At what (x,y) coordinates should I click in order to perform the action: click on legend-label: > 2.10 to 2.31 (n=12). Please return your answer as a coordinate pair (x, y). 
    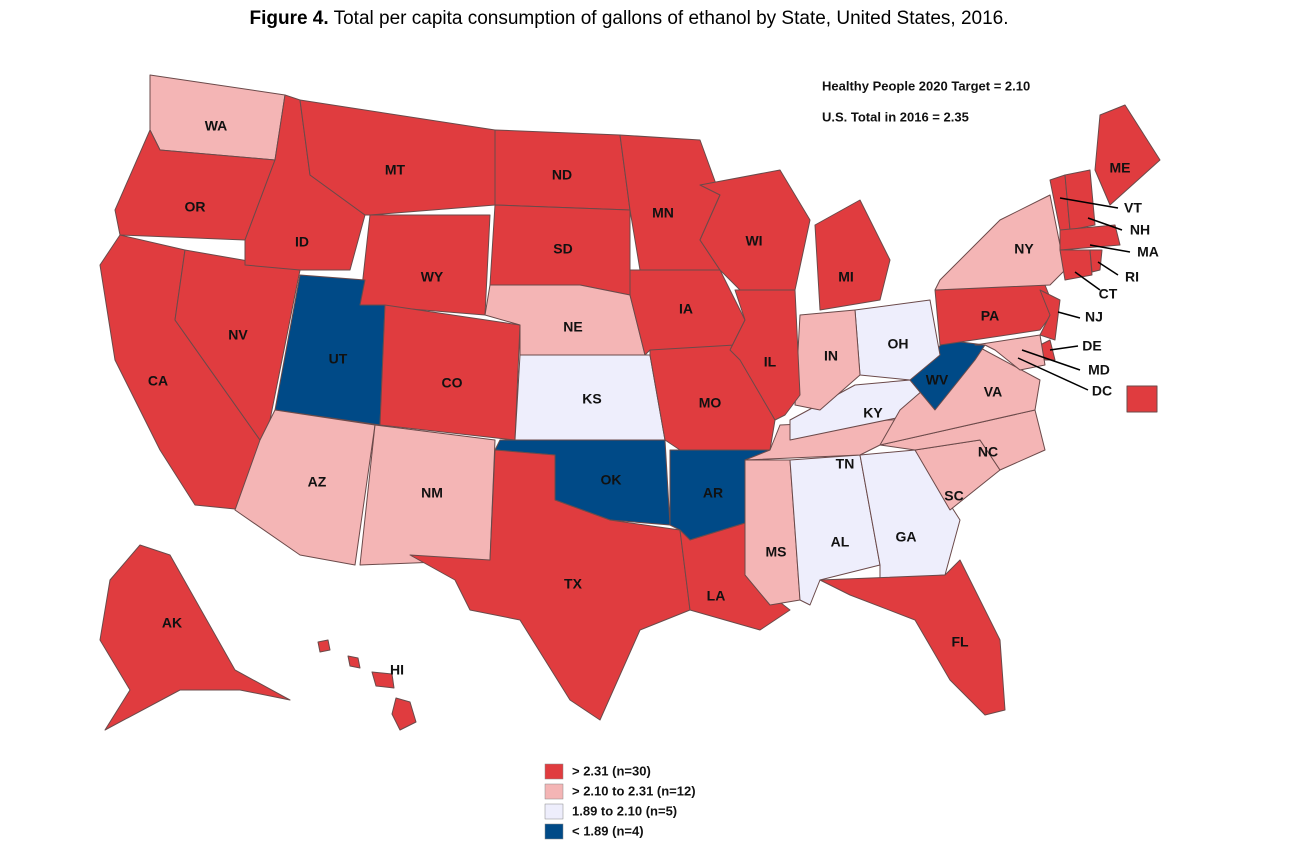
    Looking at the image, I should click on (634, 790).